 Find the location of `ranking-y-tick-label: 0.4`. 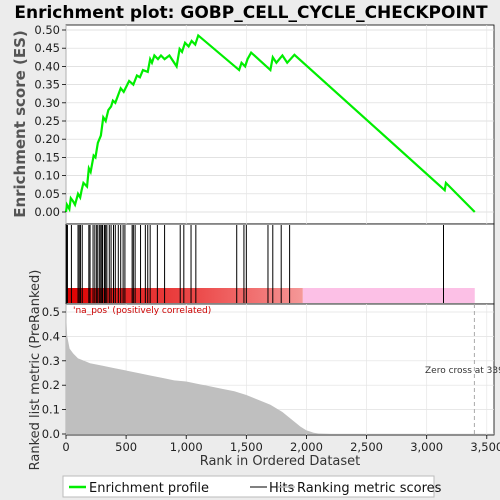

ranking-y-tick-label: 0.4 is located at coordinates (51, 336).